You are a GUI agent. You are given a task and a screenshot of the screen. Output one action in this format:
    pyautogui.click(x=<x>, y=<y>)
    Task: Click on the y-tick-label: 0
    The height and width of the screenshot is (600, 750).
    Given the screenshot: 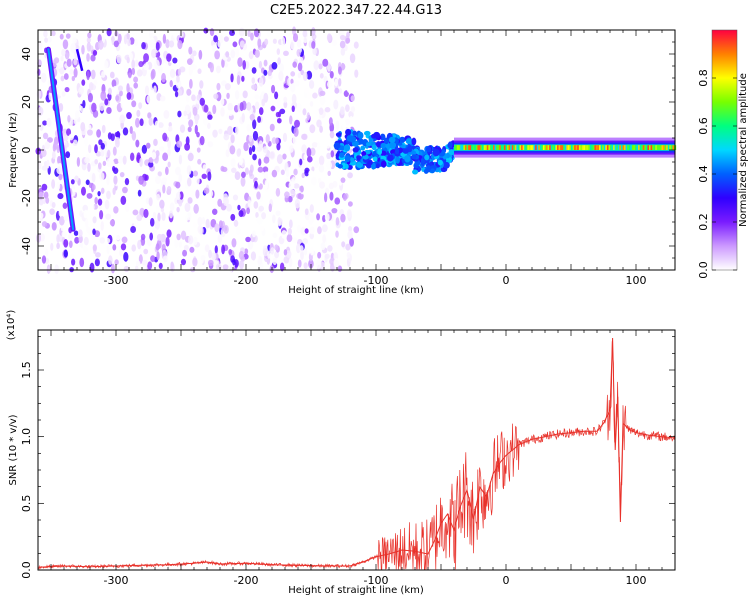 What is the action you would take?
    pyautogui.click(x=26, y=150)
    